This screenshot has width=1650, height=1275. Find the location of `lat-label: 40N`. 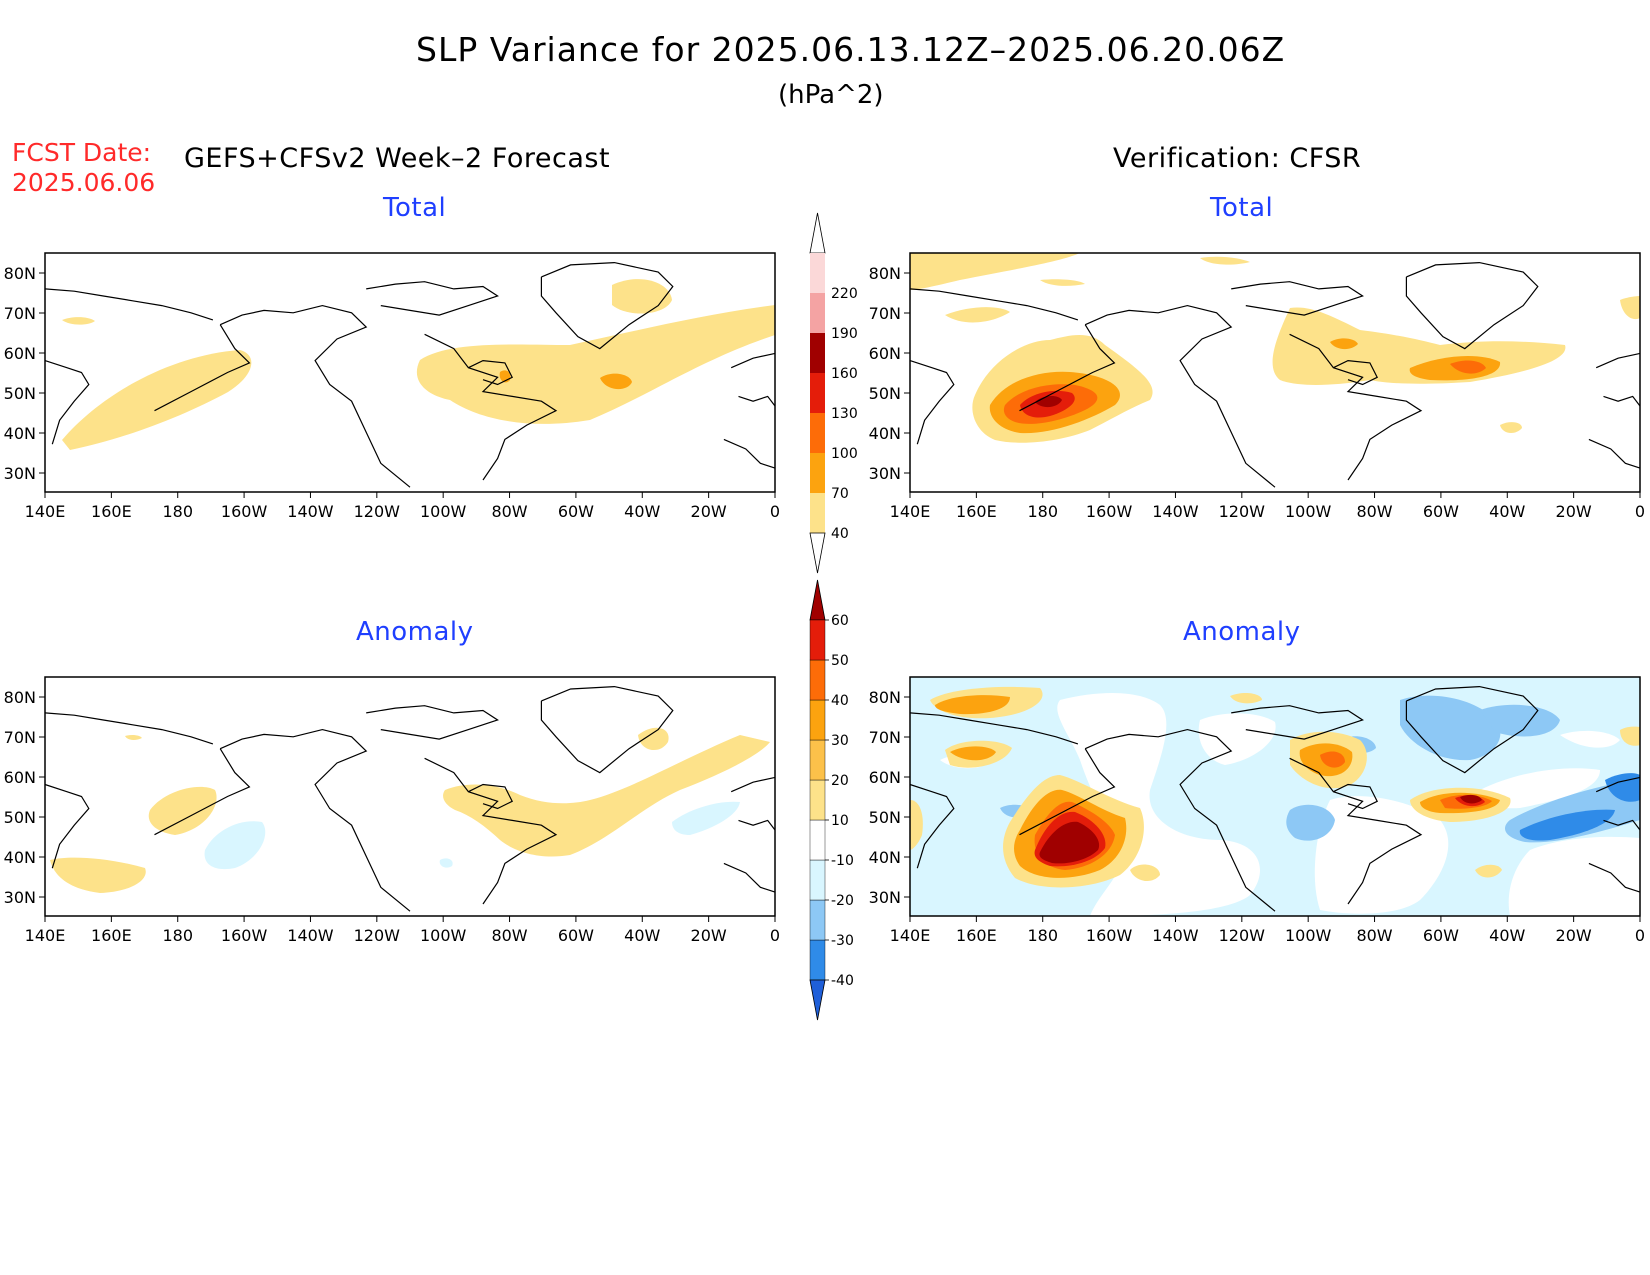

lat-label: 40N is located at coordinates (20, 433).